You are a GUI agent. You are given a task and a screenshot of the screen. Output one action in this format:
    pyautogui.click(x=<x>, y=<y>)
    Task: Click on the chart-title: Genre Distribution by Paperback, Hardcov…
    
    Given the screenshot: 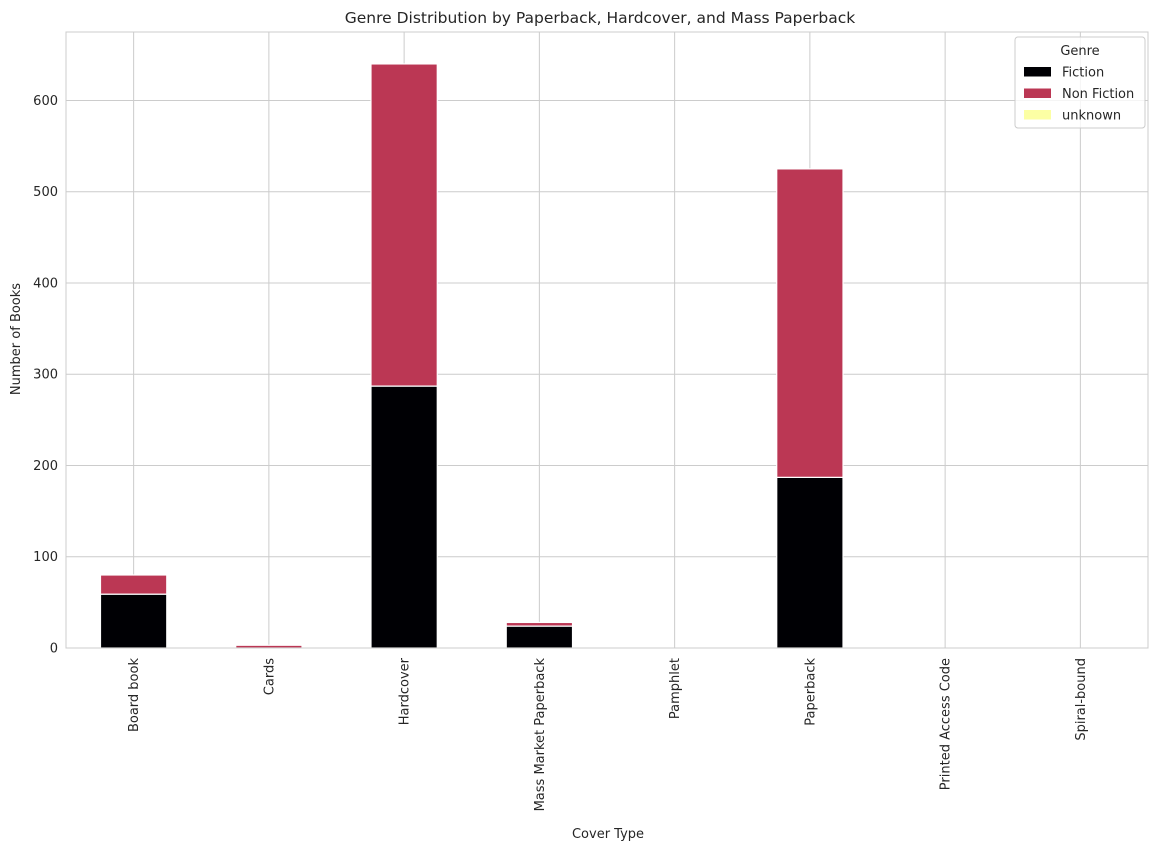 What is the action you would take?
    pyautogui.click(x=600, y=18)
    